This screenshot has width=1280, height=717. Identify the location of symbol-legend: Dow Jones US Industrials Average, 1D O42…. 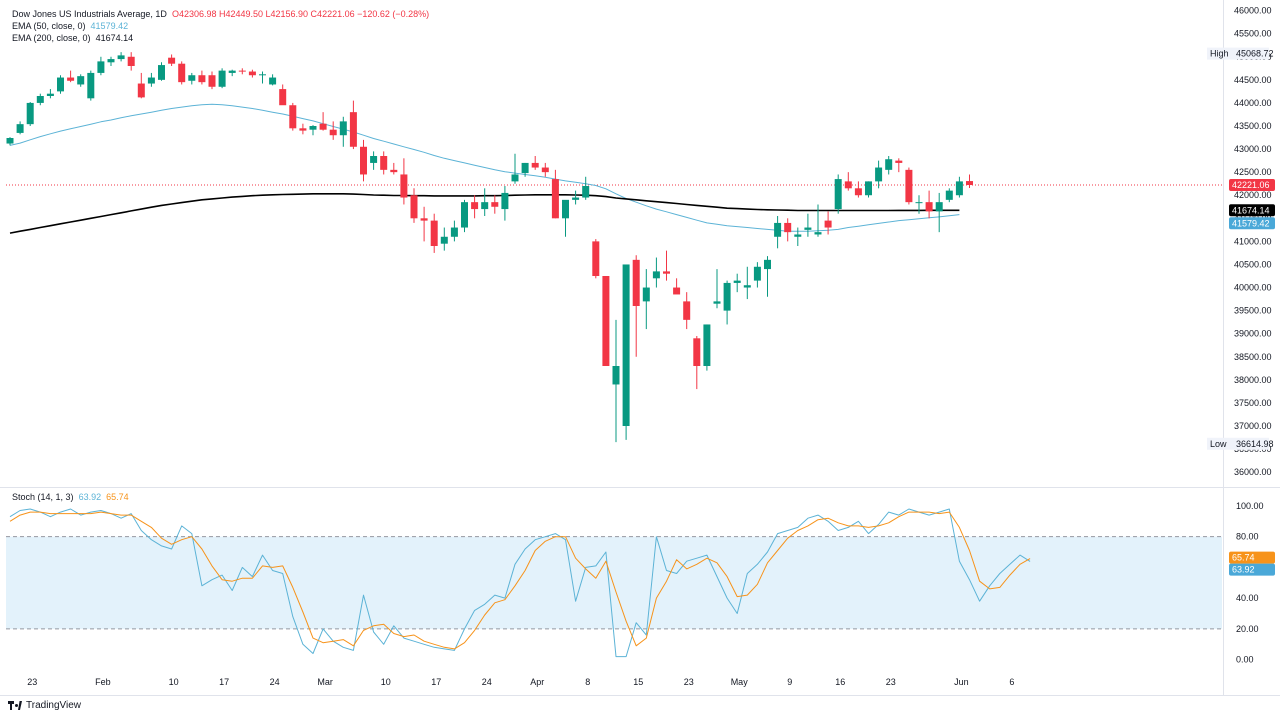
(220, 14).